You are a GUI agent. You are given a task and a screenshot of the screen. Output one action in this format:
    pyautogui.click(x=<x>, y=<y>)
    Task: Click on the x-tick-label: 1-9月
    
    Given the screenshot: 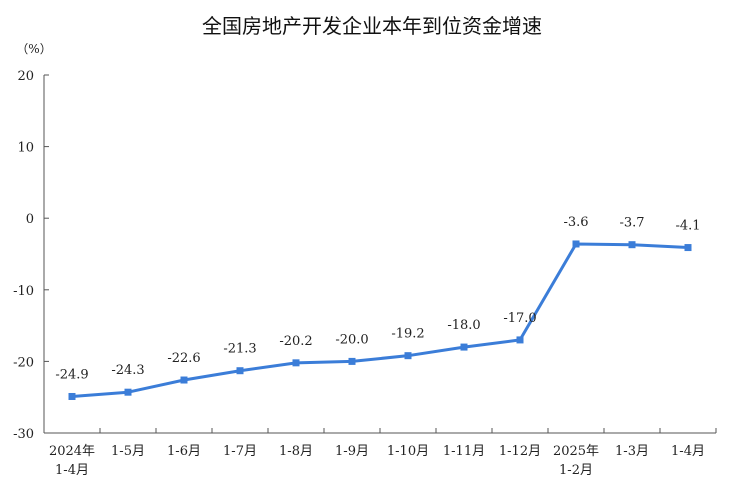 What is the action you would take?
    pyautogui.click(x=352, y=451)
    